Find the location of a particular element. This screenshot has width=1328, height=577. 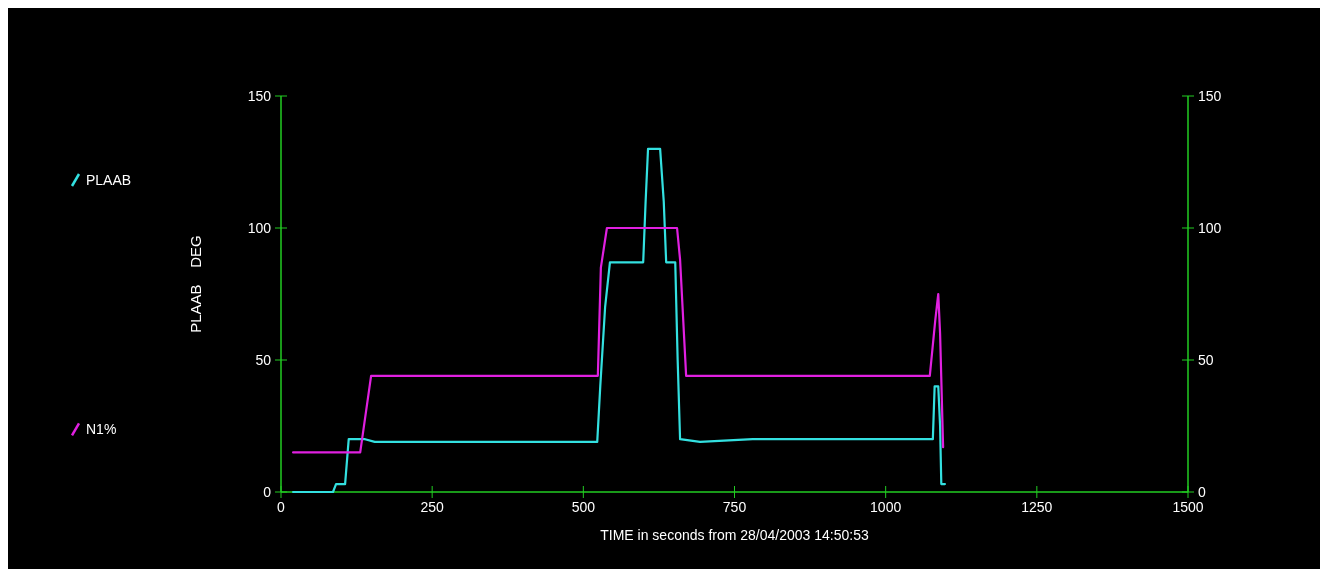

y2-tick-label: 0 is located at coordinates (1202, 492).